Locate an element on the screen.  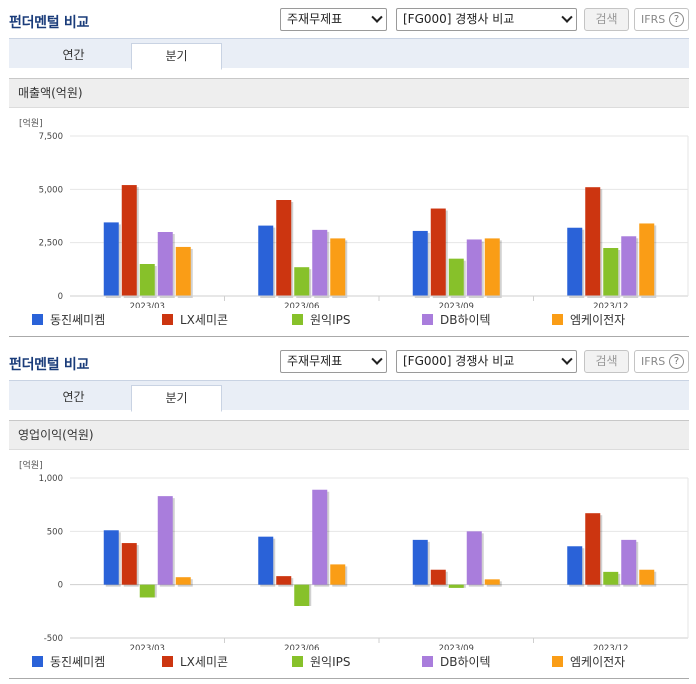
y-axis-unit-label: [억원] is located at coordinates (31, 465).